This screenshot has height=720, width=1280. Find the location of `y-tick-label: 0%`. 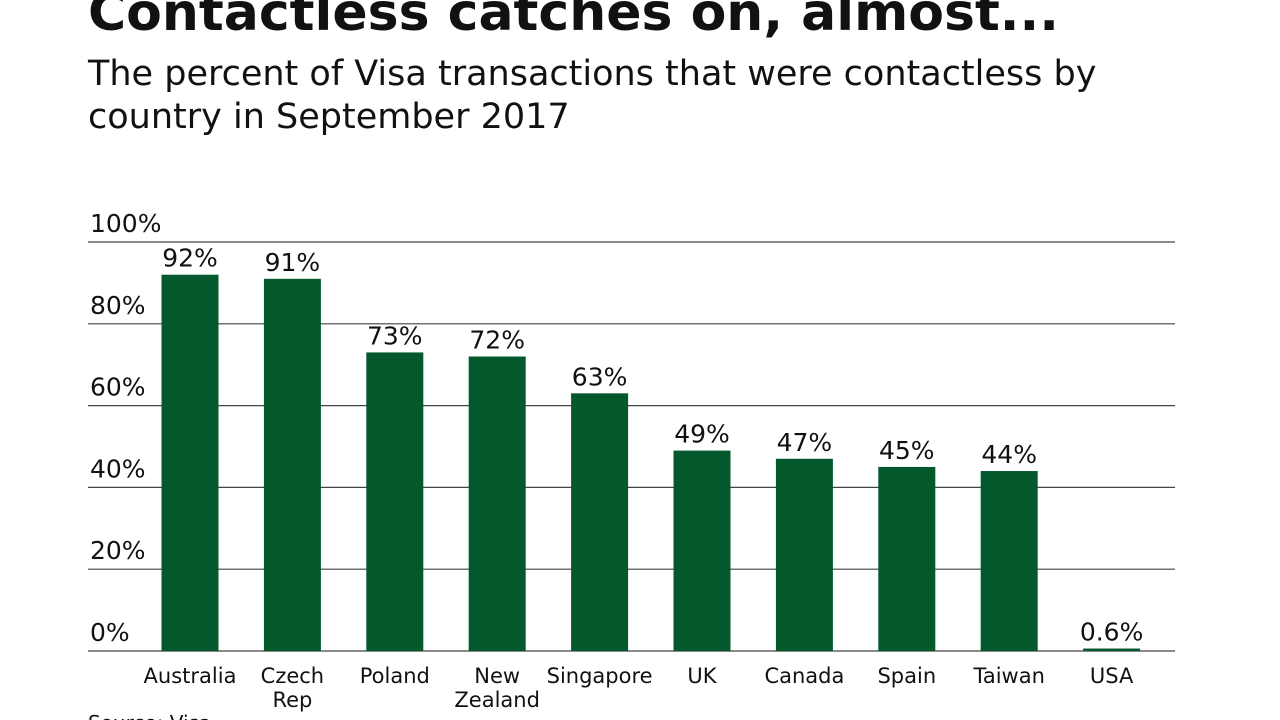

y-tick-label: 0% is located at coordinates (110, 632).